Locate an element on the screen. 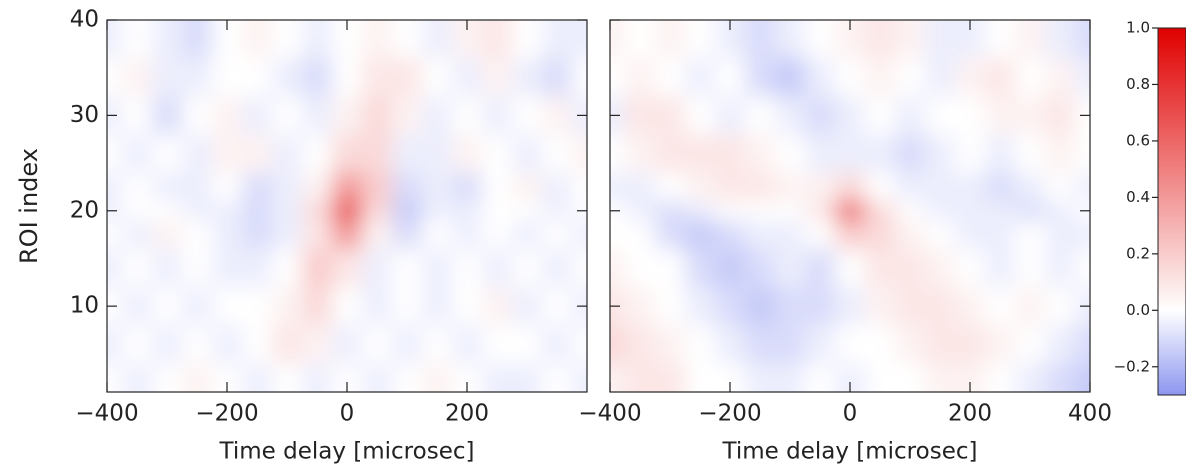 The image size is (1186, 471). x-tick-label: 200 is located at coordinates (970, 414).